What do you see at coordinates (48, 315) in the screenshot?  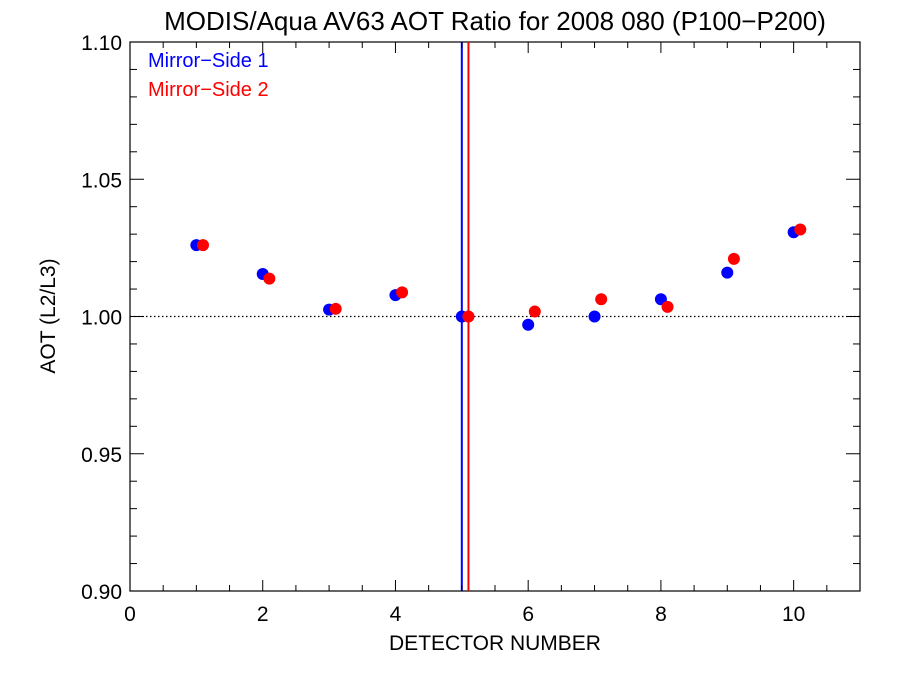 I see `y-axis-label: AOT (L2/L3)` at bounding box center [48, 315].